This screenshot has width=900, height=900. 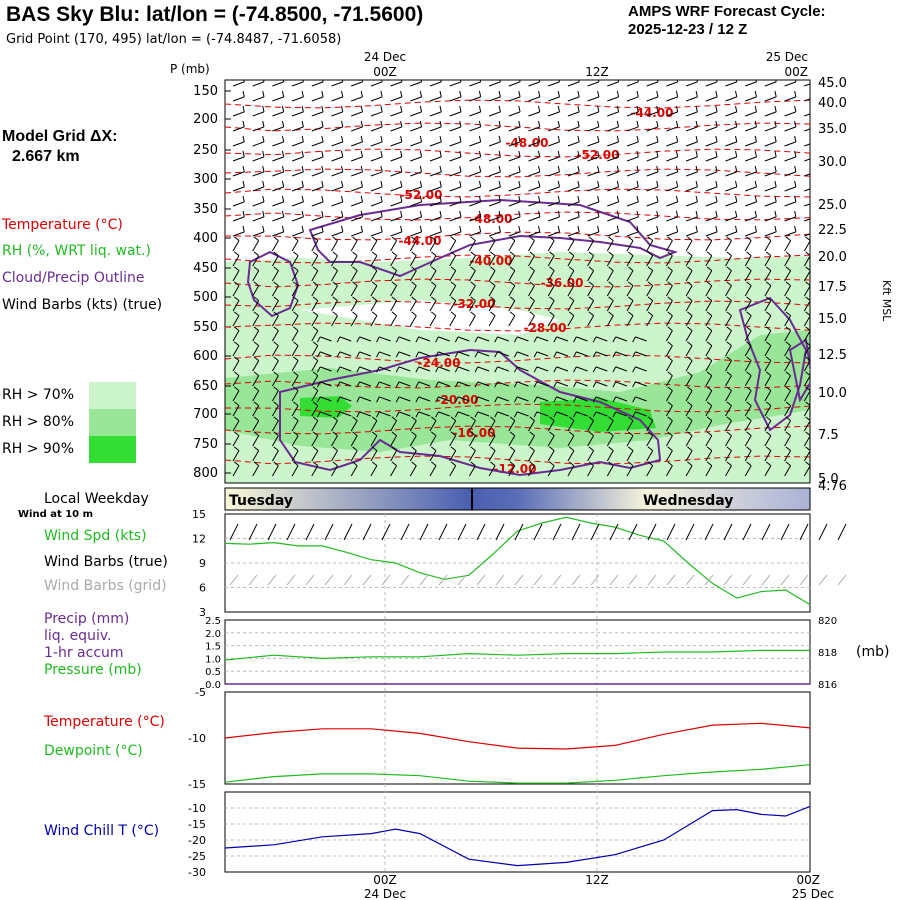 I want to click on label-precip: Precip (mm), so click(x=87, y=619).